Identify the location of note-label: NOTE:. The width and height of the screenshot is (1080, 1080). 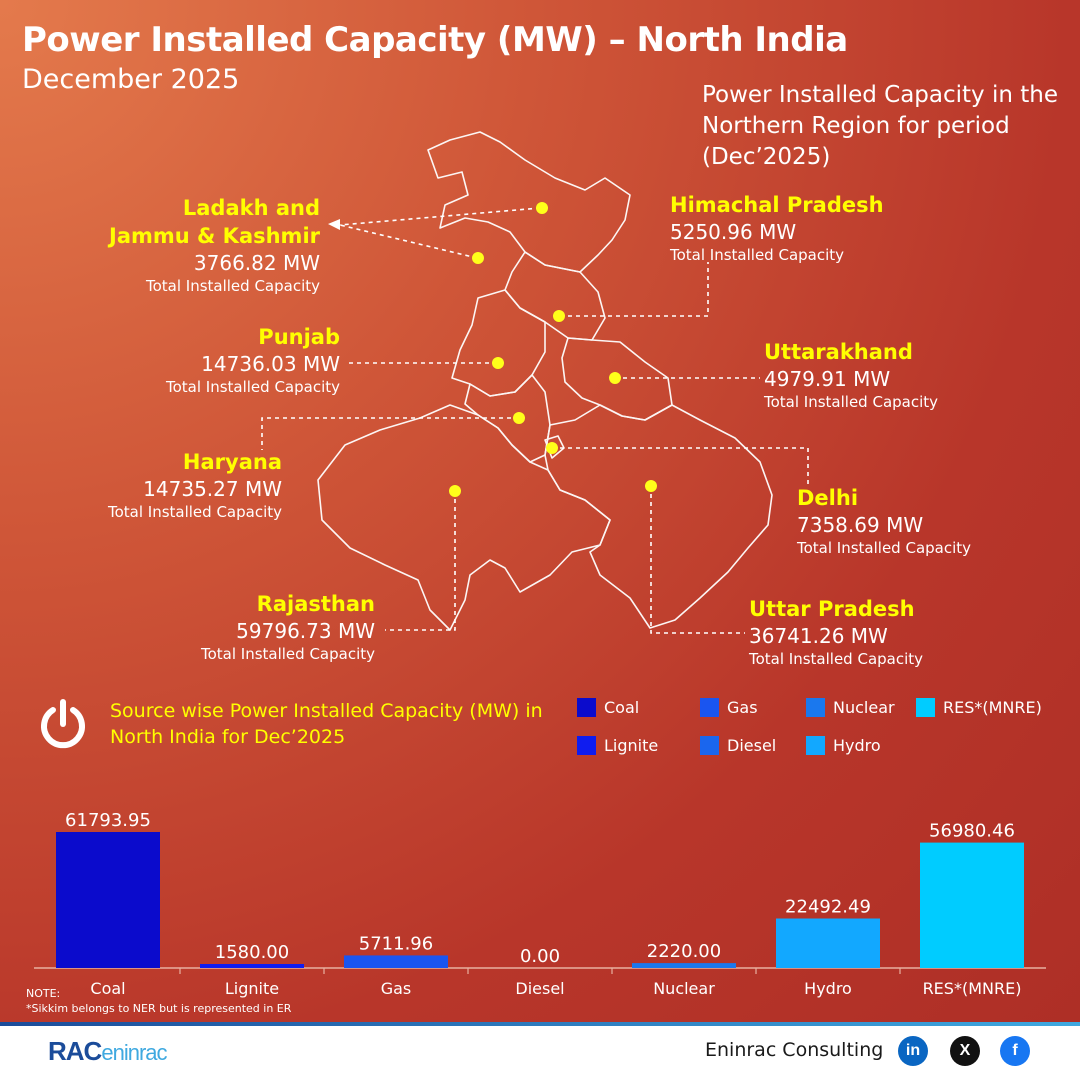
(43, 993).